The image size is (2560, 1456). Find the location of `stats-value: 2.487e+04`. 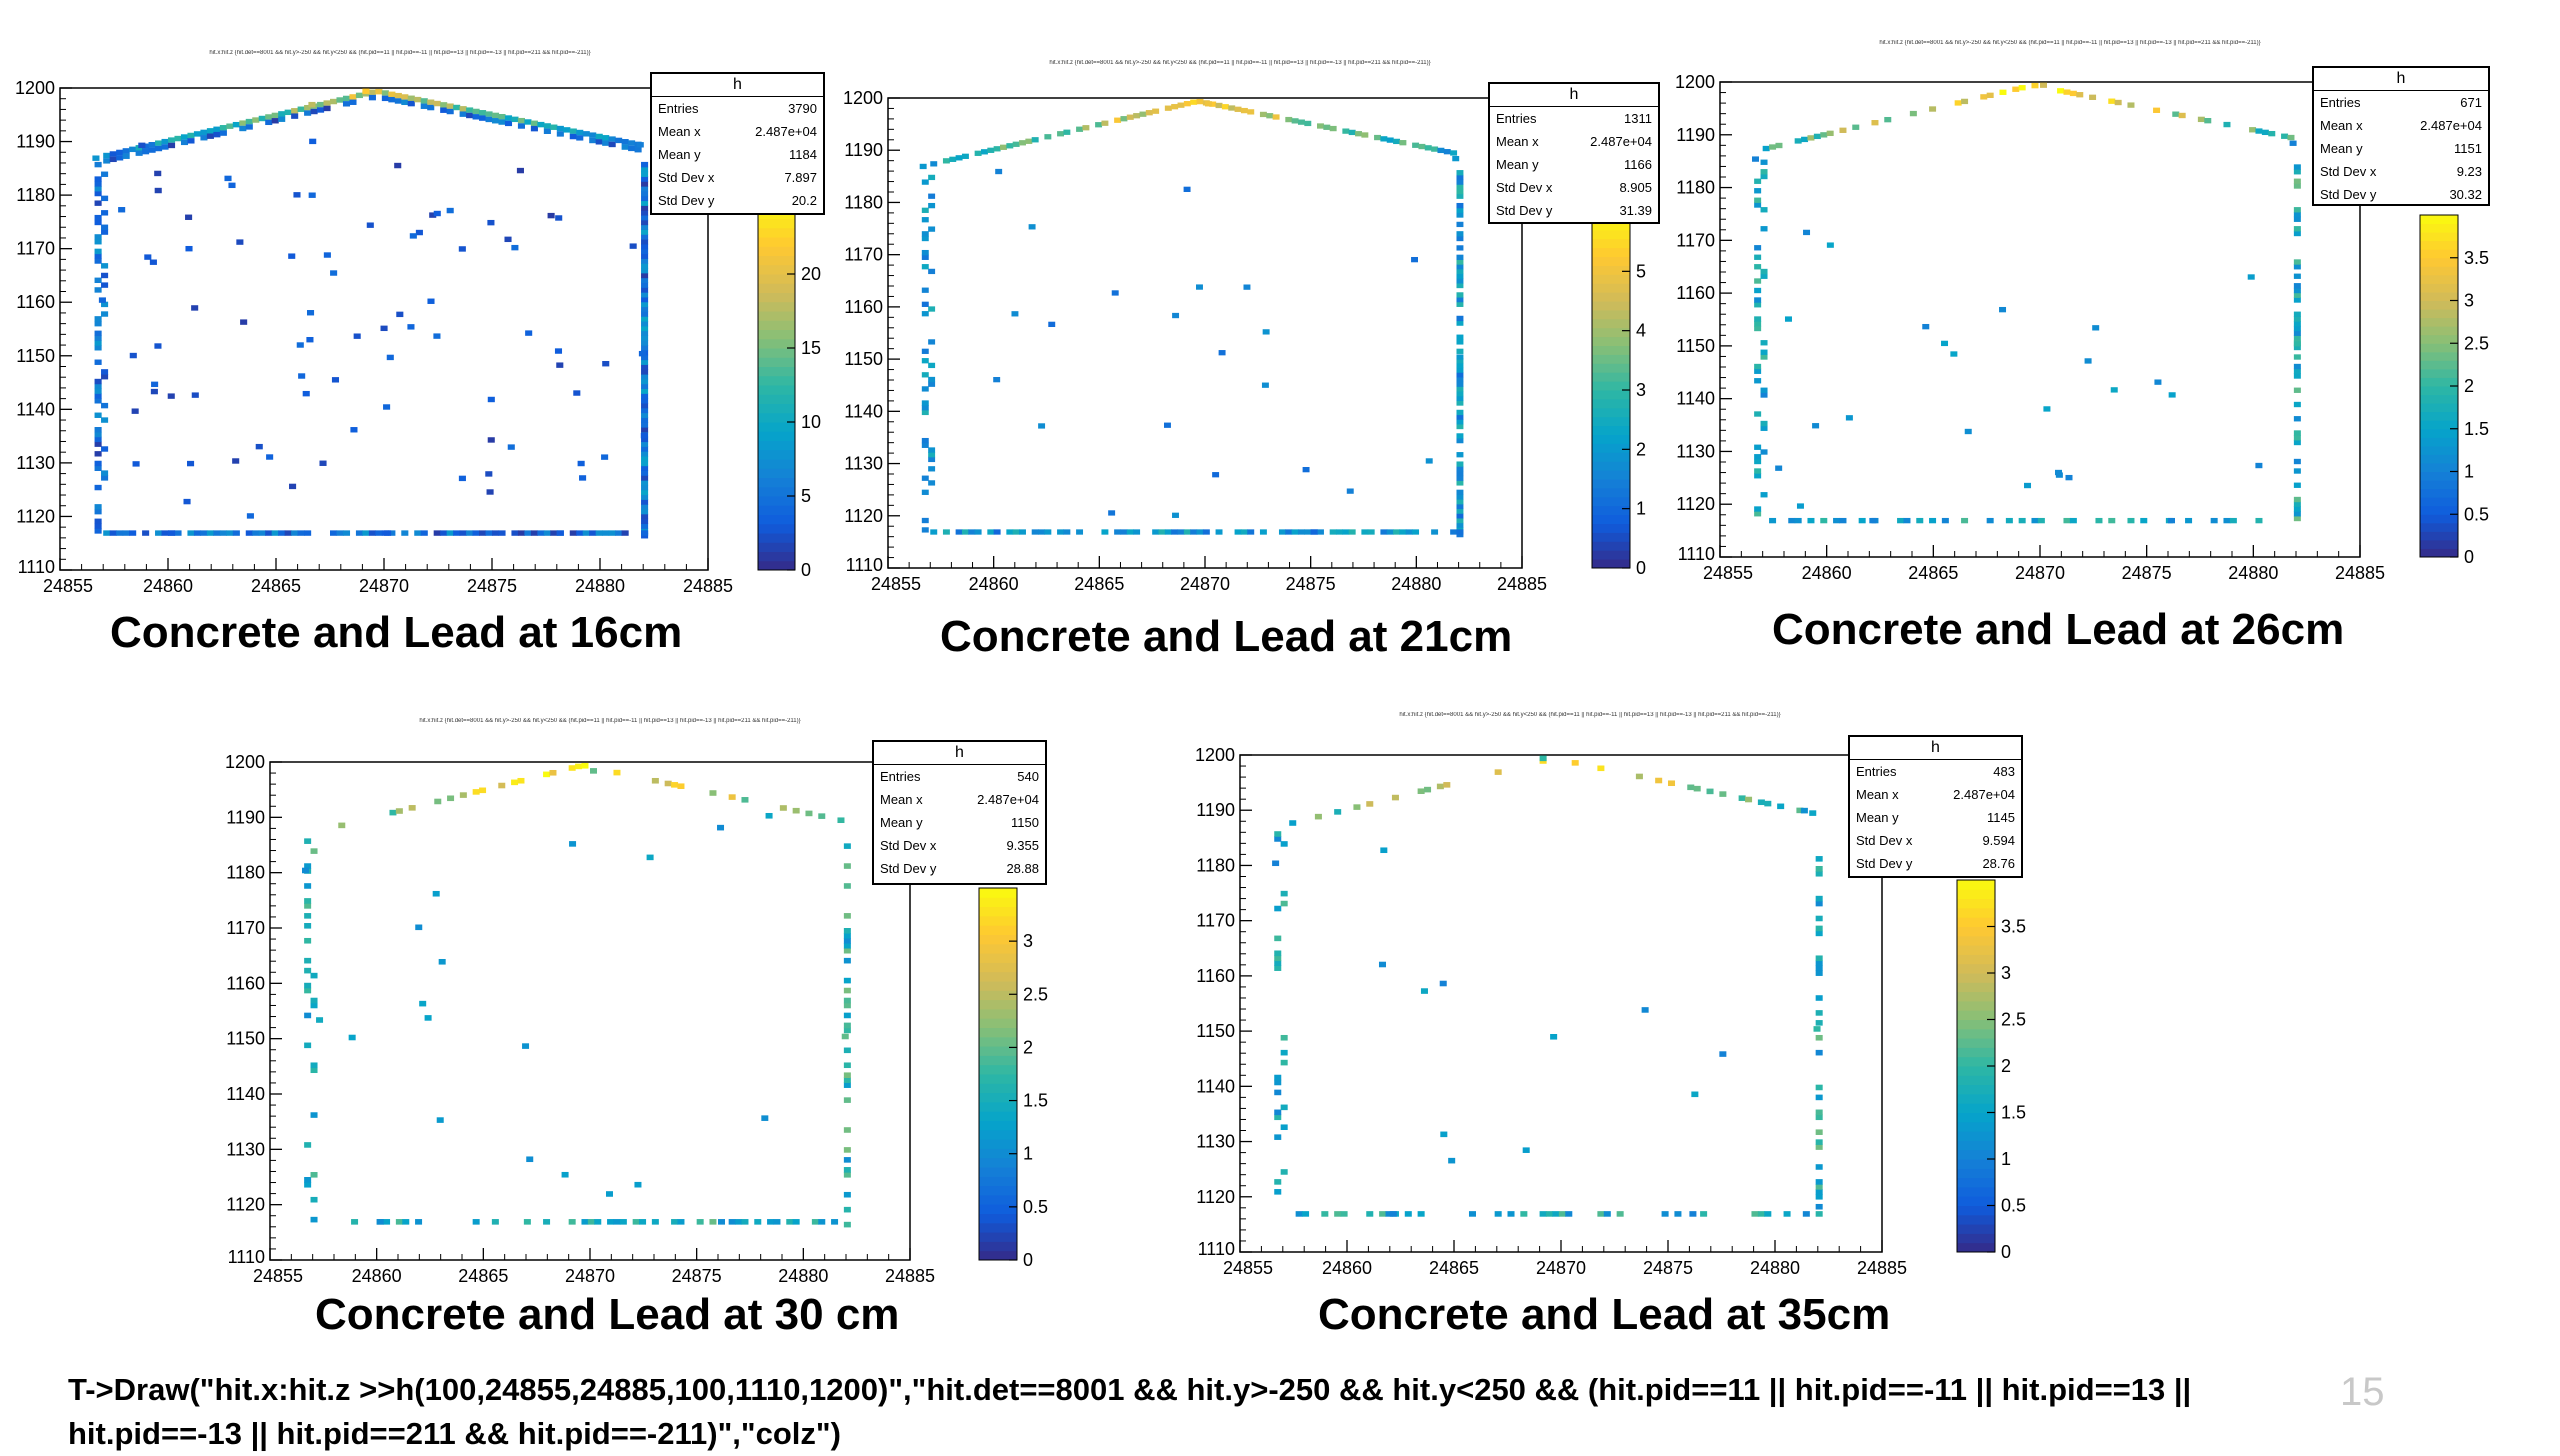

stats-value: 2.487e+04 is located at coordinates (1984, 794).